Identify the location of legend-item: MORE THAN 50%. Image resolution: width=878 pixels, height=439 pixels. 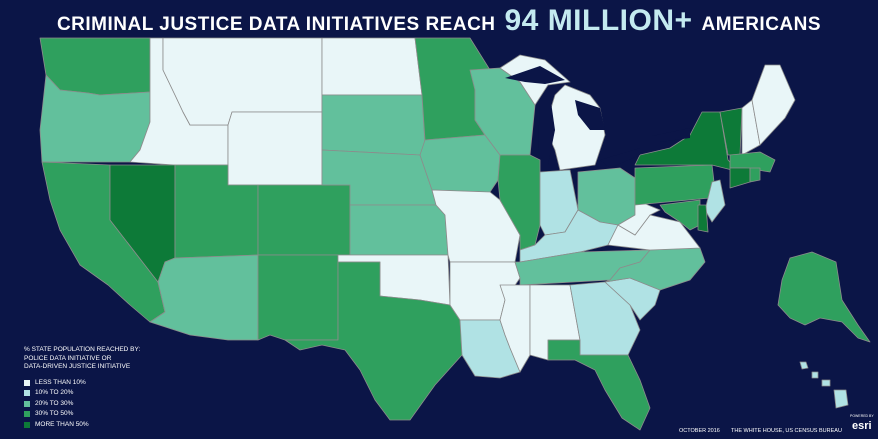
(82, 425).